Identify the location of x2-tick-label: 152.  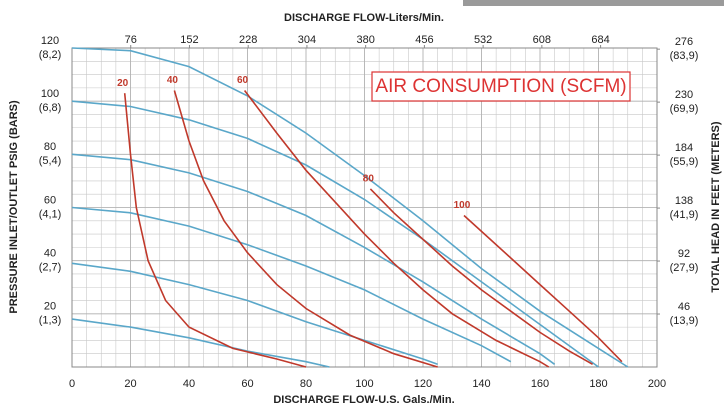
(189, 40).